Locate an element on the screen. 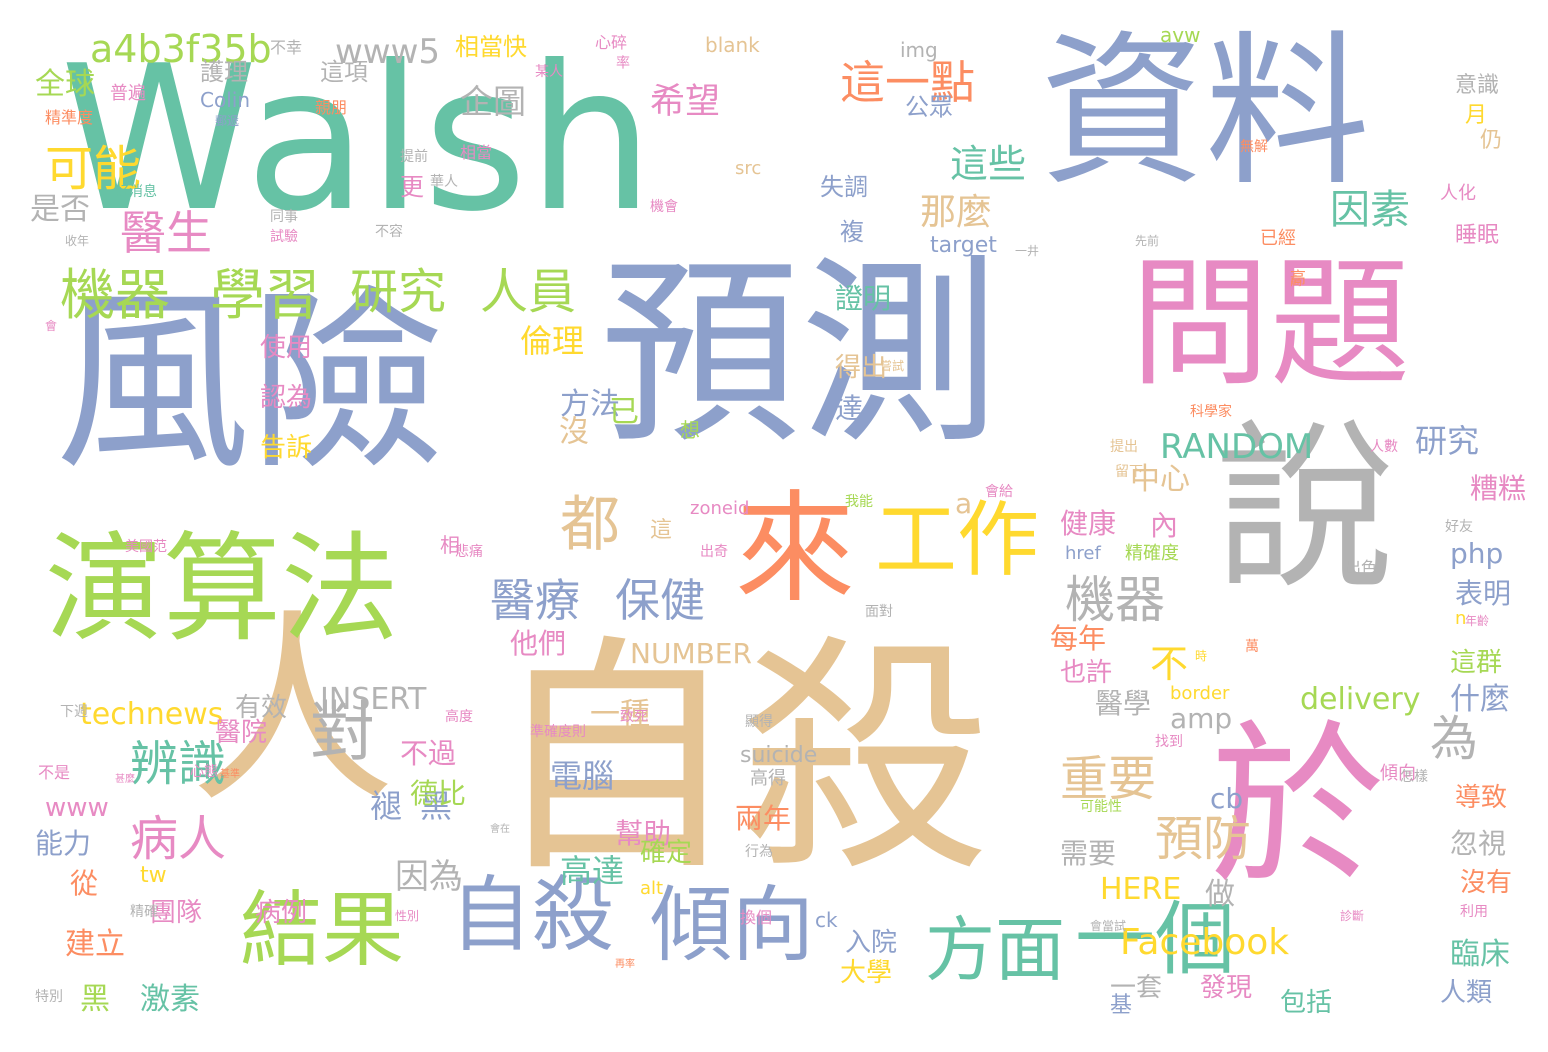  cloud-word: 重要 is located at coordinates (1108, 779).